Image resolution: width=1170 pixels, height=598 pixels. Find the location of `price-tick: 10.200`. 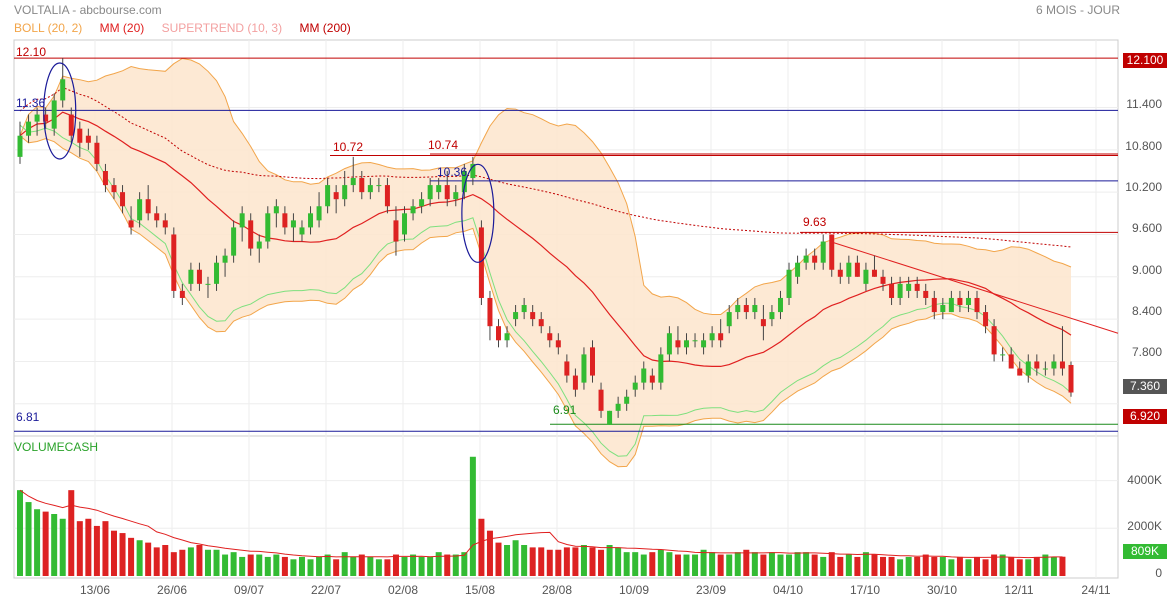

price-tick: 10.200 is located at coordinates (1143, 187).